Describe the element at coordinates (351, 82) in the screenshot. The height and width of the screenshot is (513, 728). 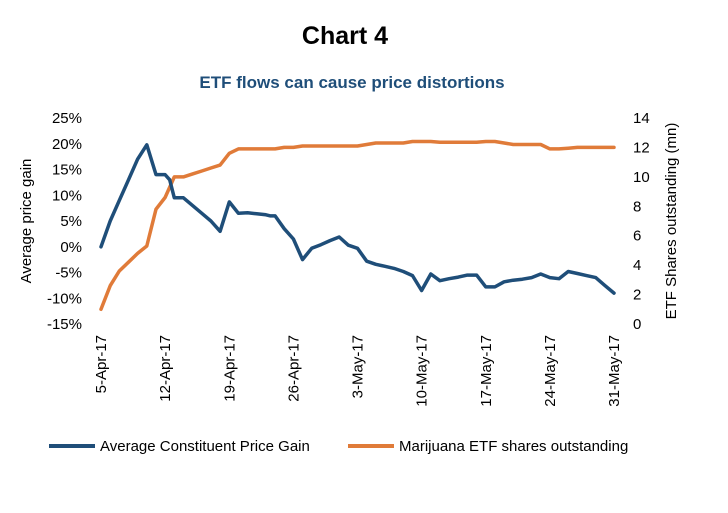
I see `chart-subtitle: ETF flows can cause price distortions` at that location.